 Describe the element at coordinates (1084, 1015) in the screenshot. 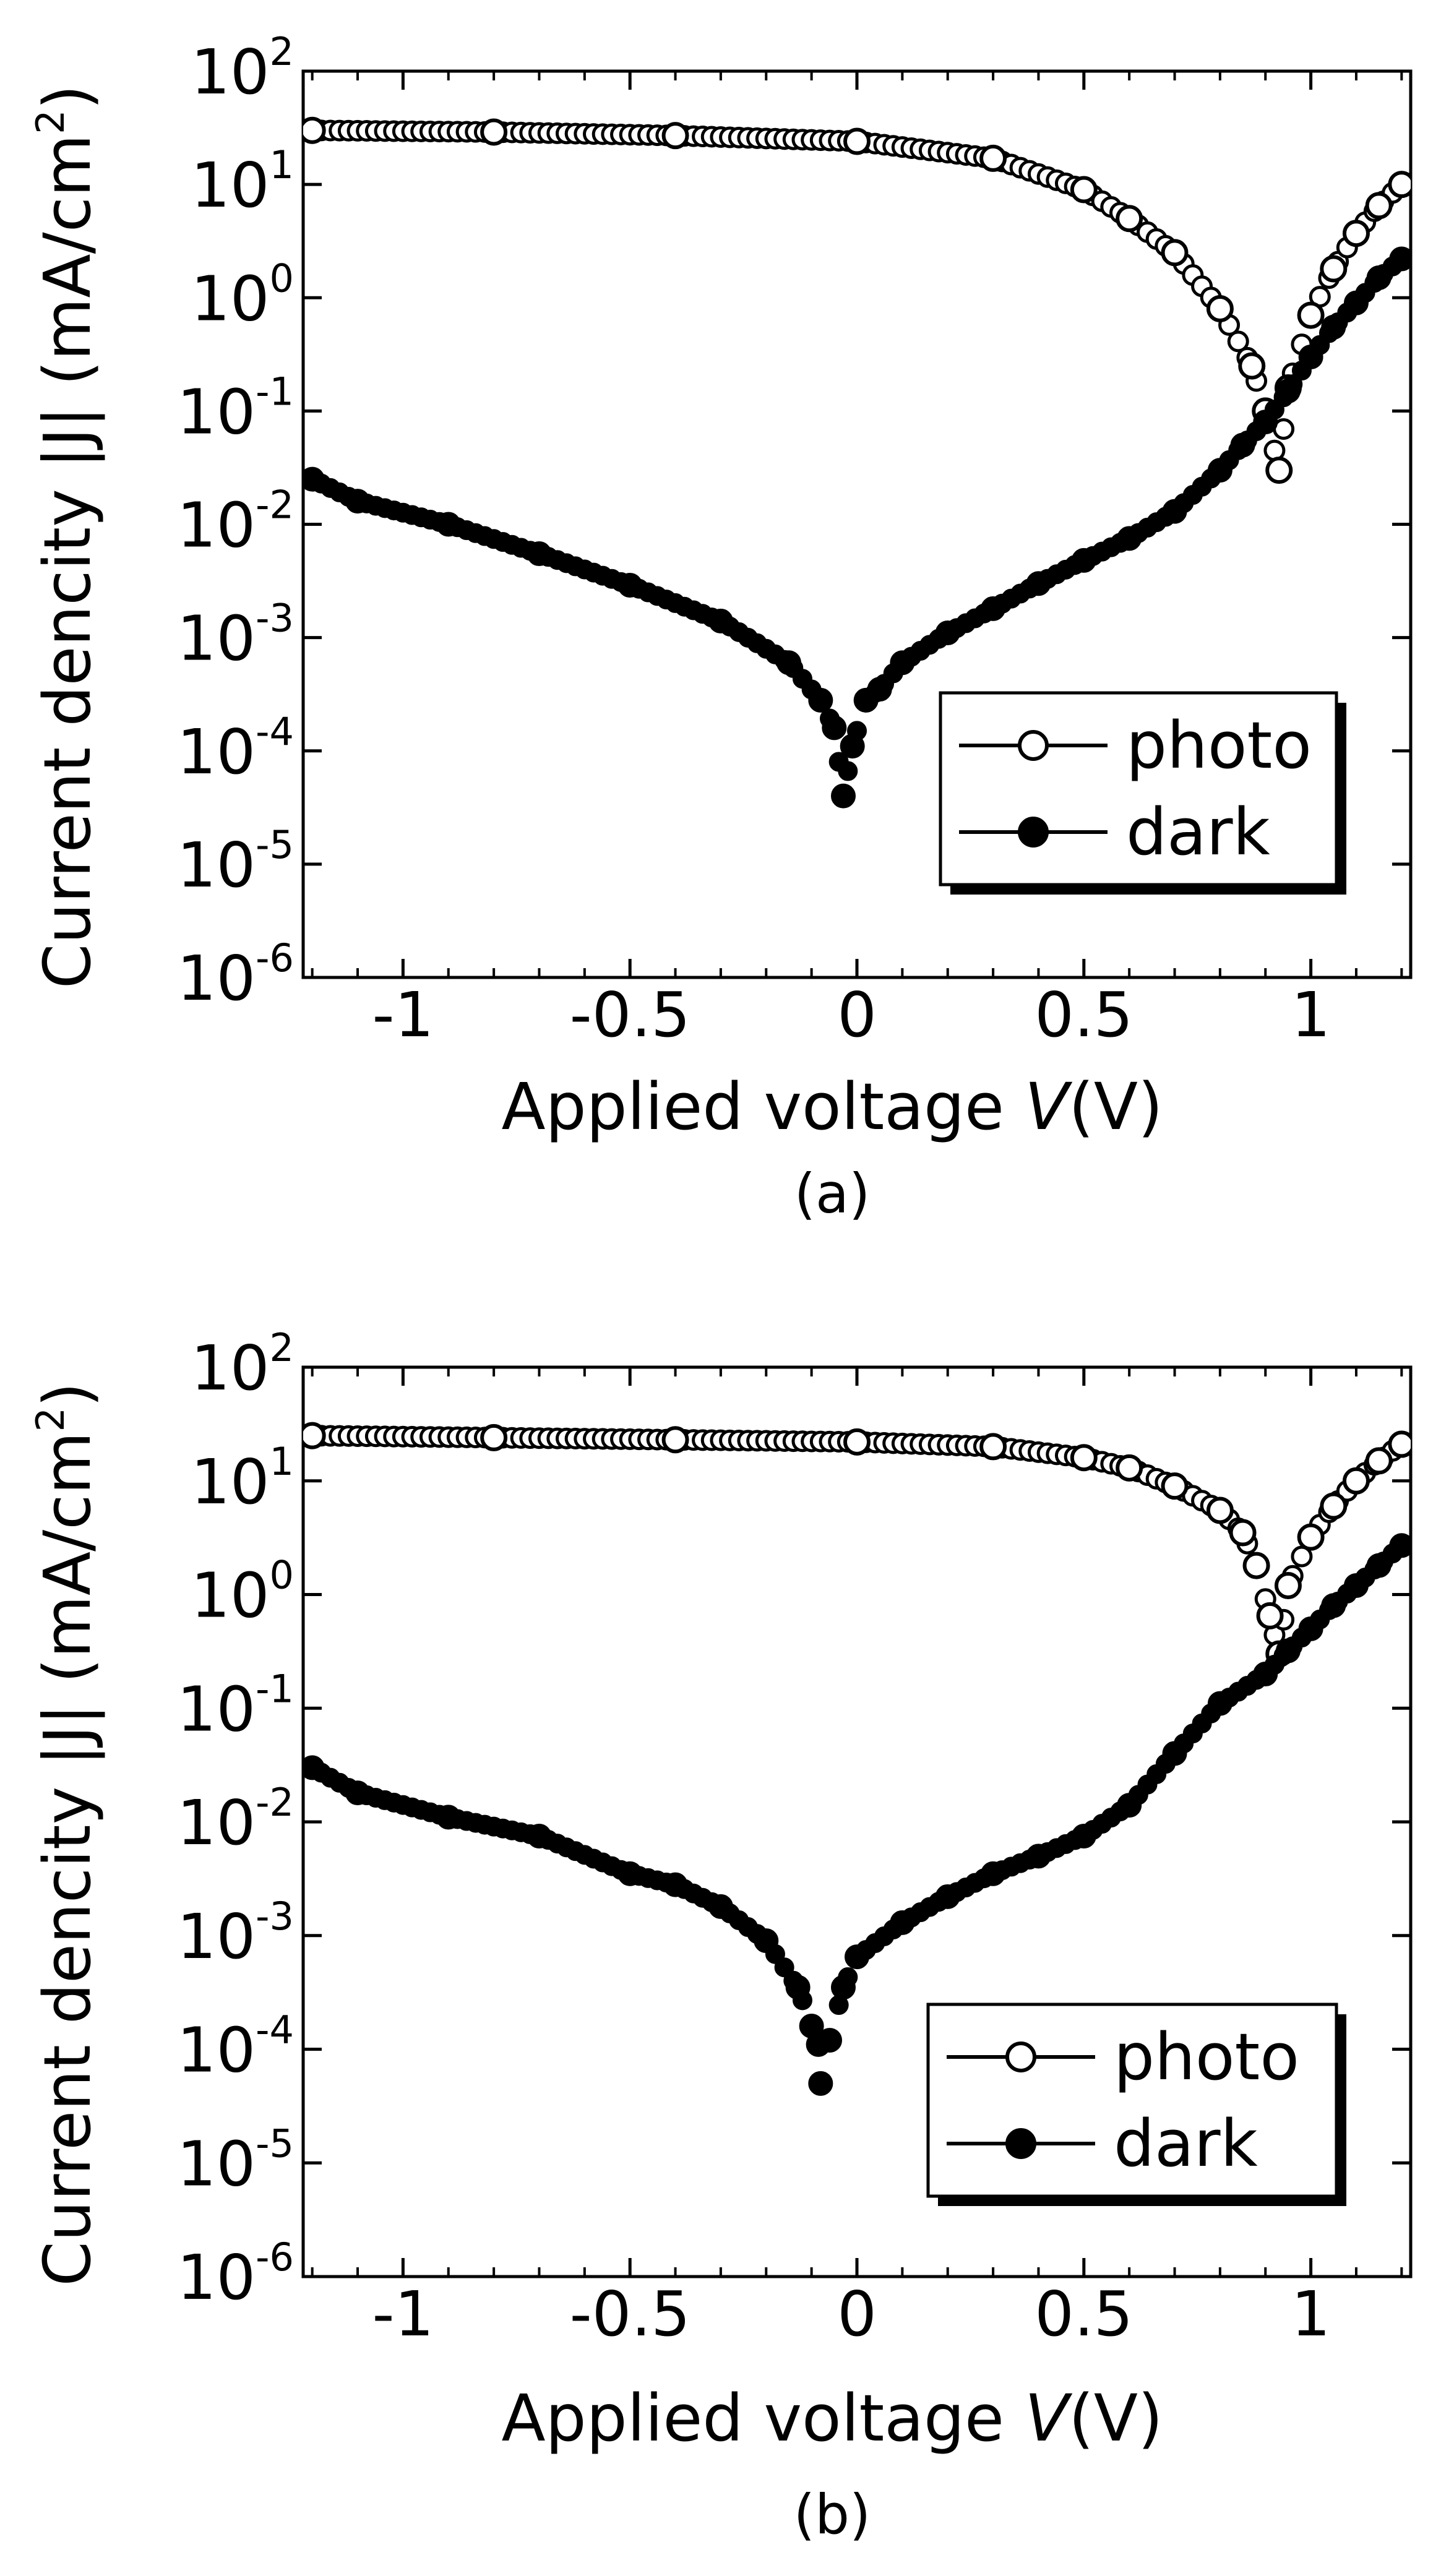

I see `x-tick-label: 0.5` at that location.